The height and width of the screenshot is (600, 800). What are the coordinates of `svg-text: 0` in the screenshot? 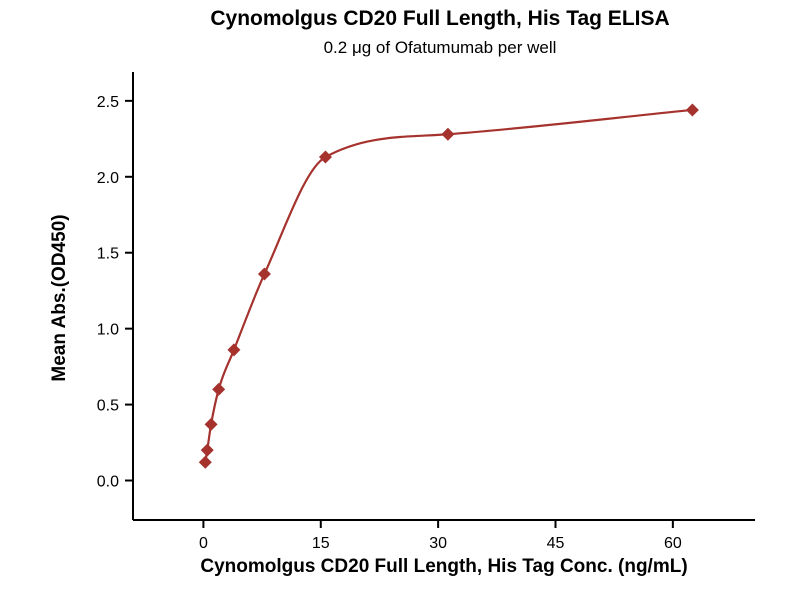 It's located at (203, 543).